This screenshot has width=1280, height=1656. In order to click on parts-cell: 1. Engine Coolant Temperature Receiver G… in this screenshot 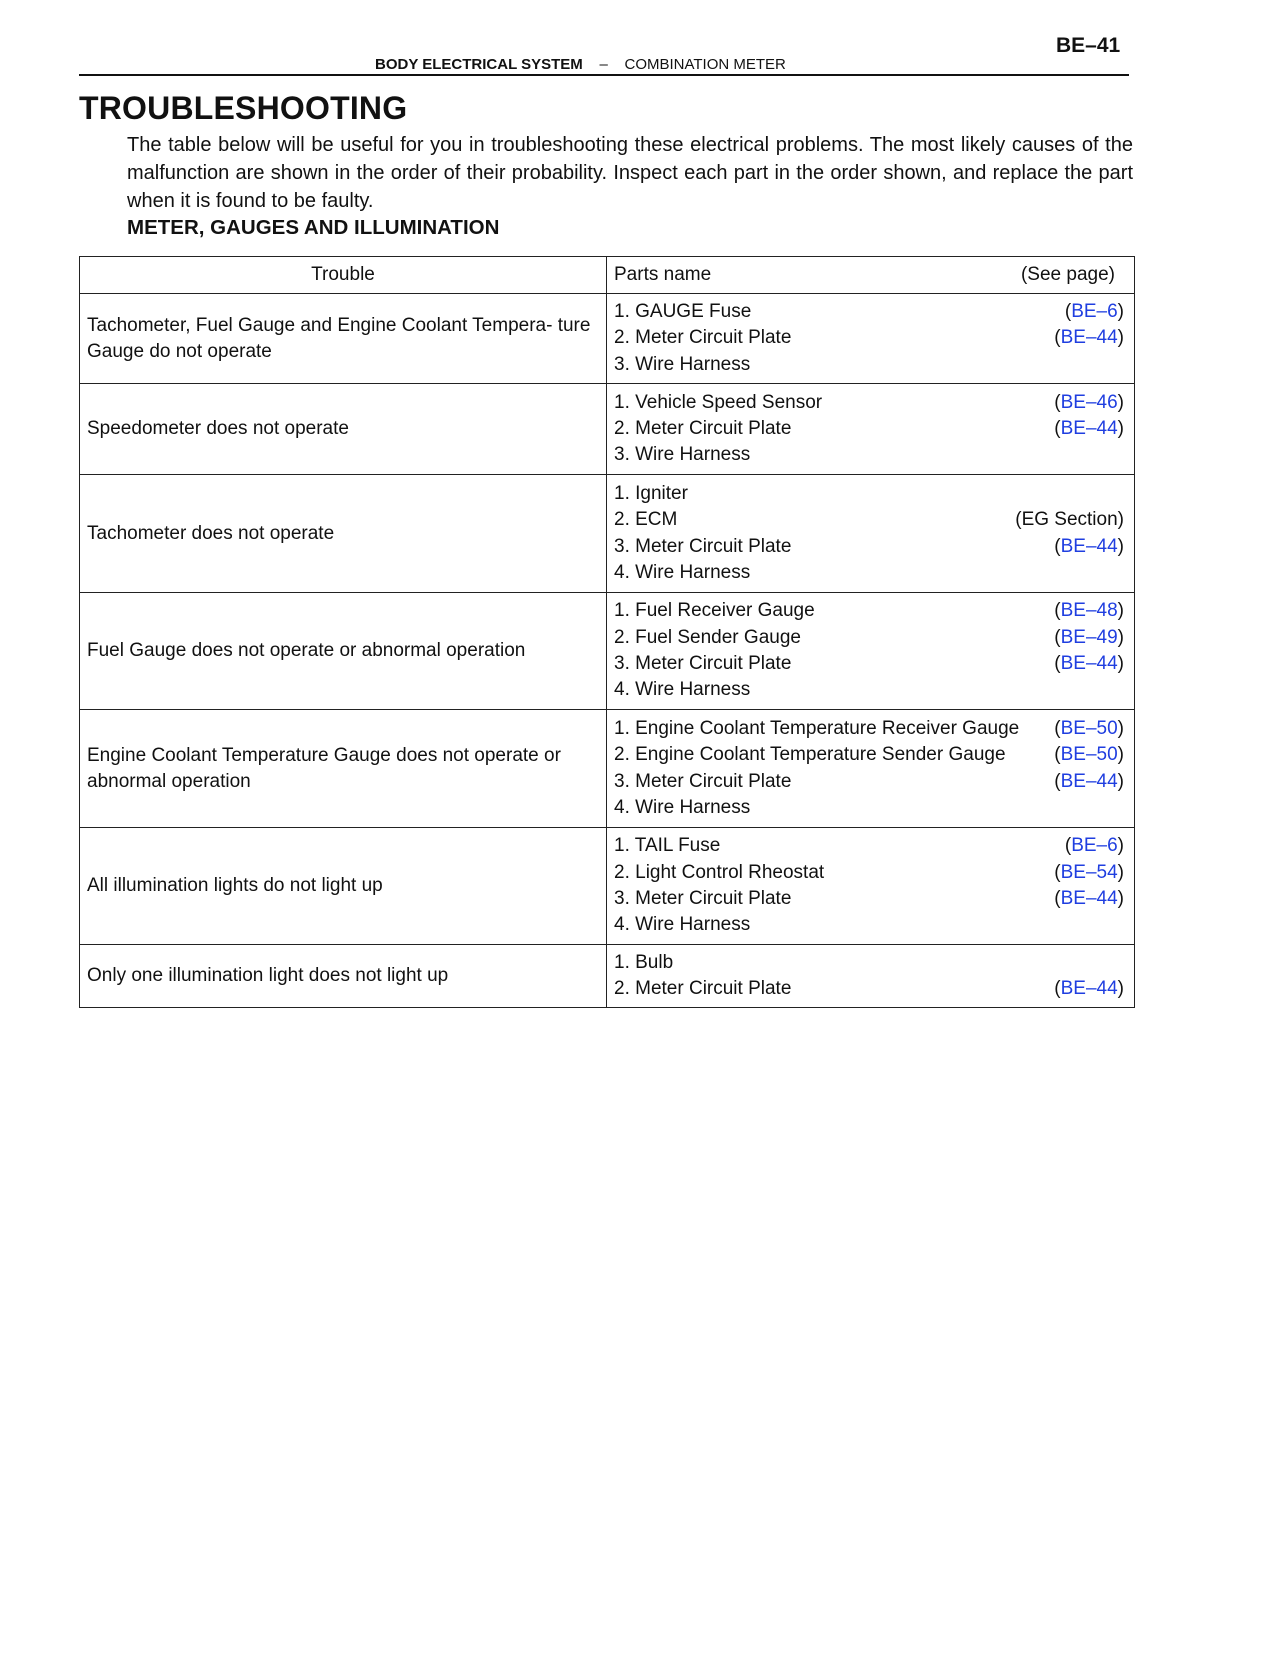, I will do `click(870, 768)`.